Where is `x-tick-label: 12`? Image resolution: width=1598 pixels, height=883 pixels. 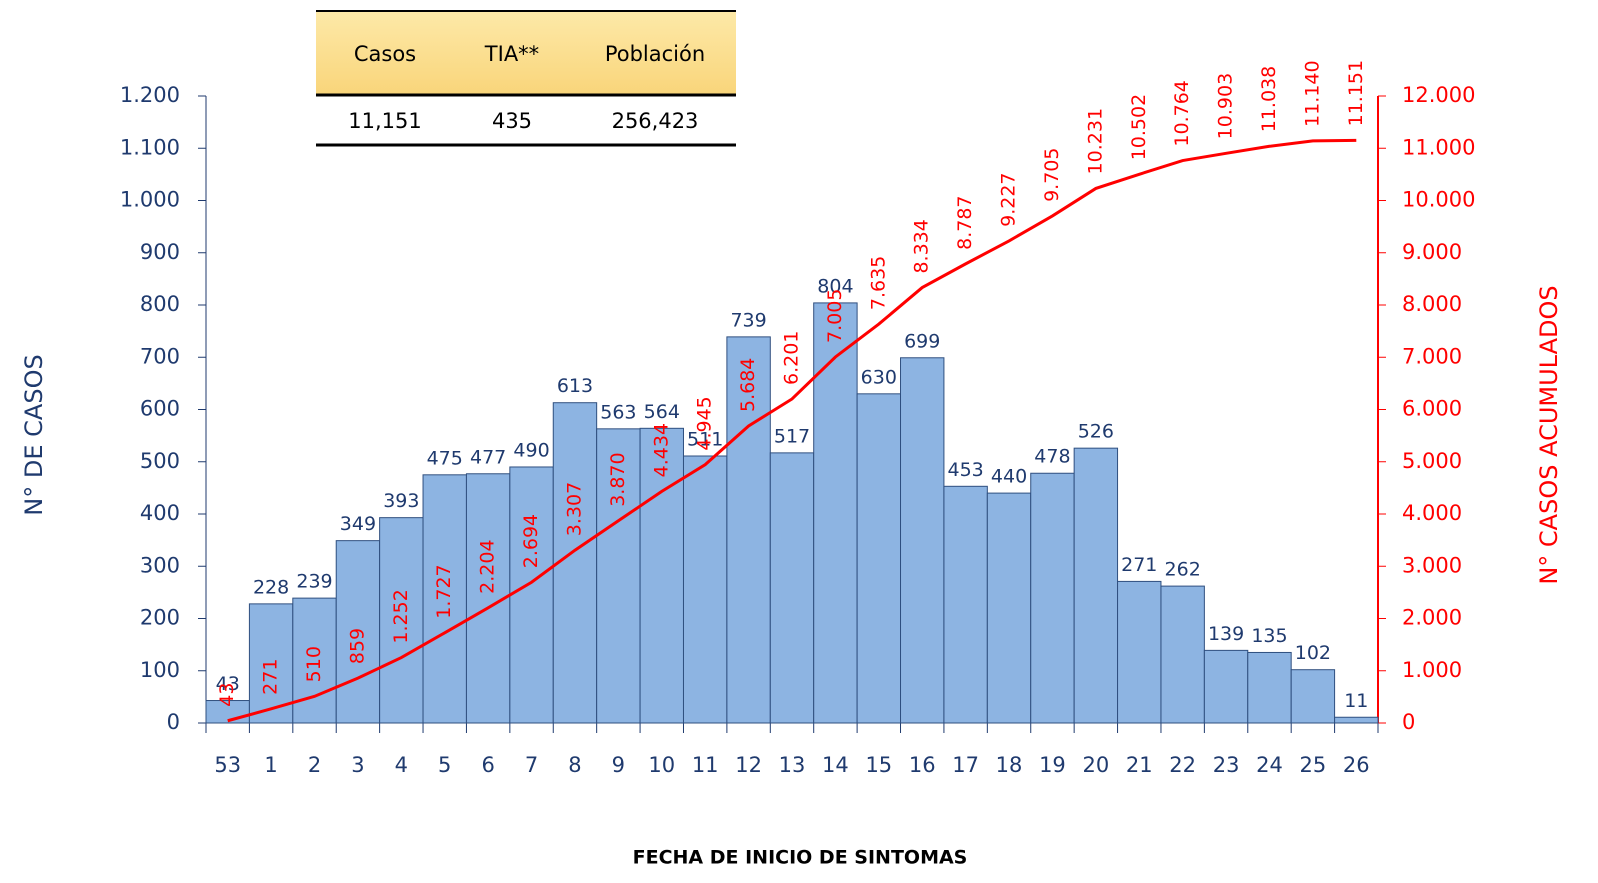 x-tick-label: 12 is located at coordinates (748, 765).